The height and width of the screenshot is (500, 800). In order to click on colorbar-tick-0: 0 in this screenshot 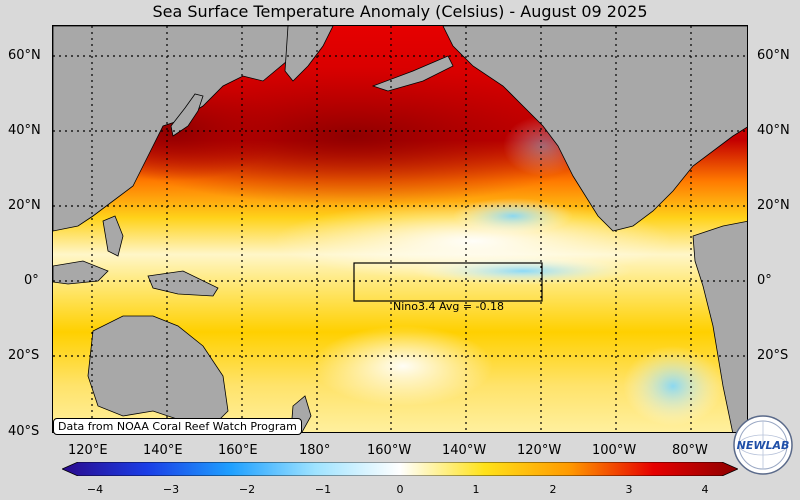, I will do `click(400, 489)`.